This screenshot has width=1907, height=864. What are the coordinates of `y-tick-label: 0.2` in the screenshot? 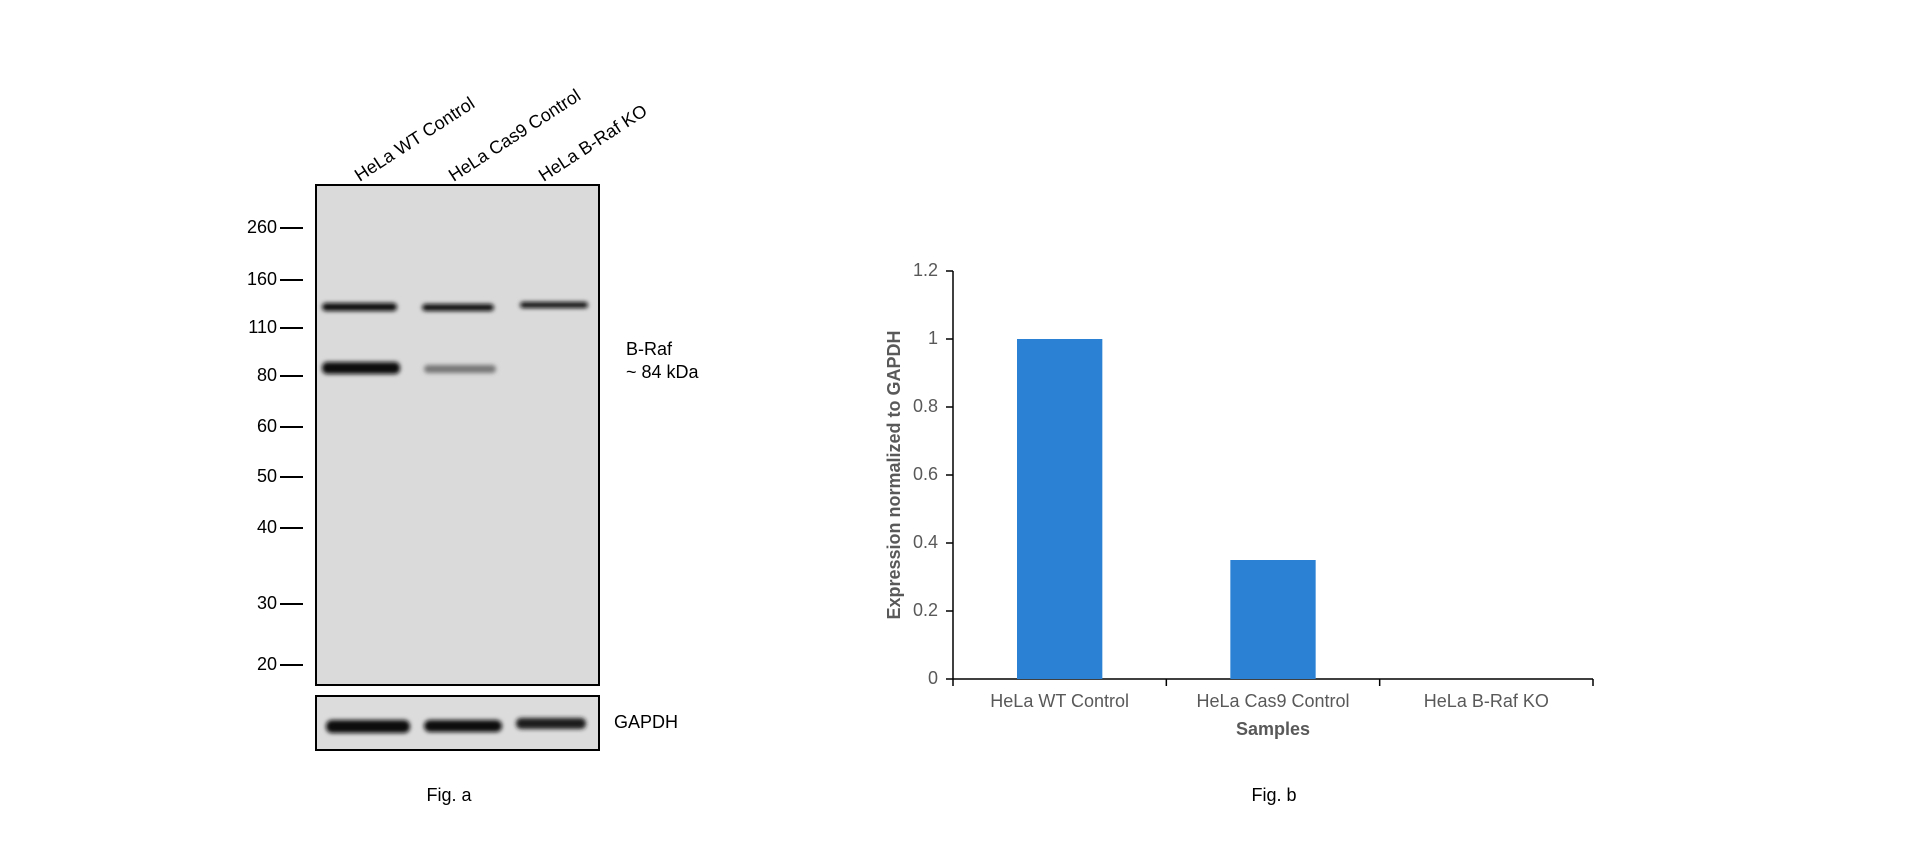 It's located at (925, 610).